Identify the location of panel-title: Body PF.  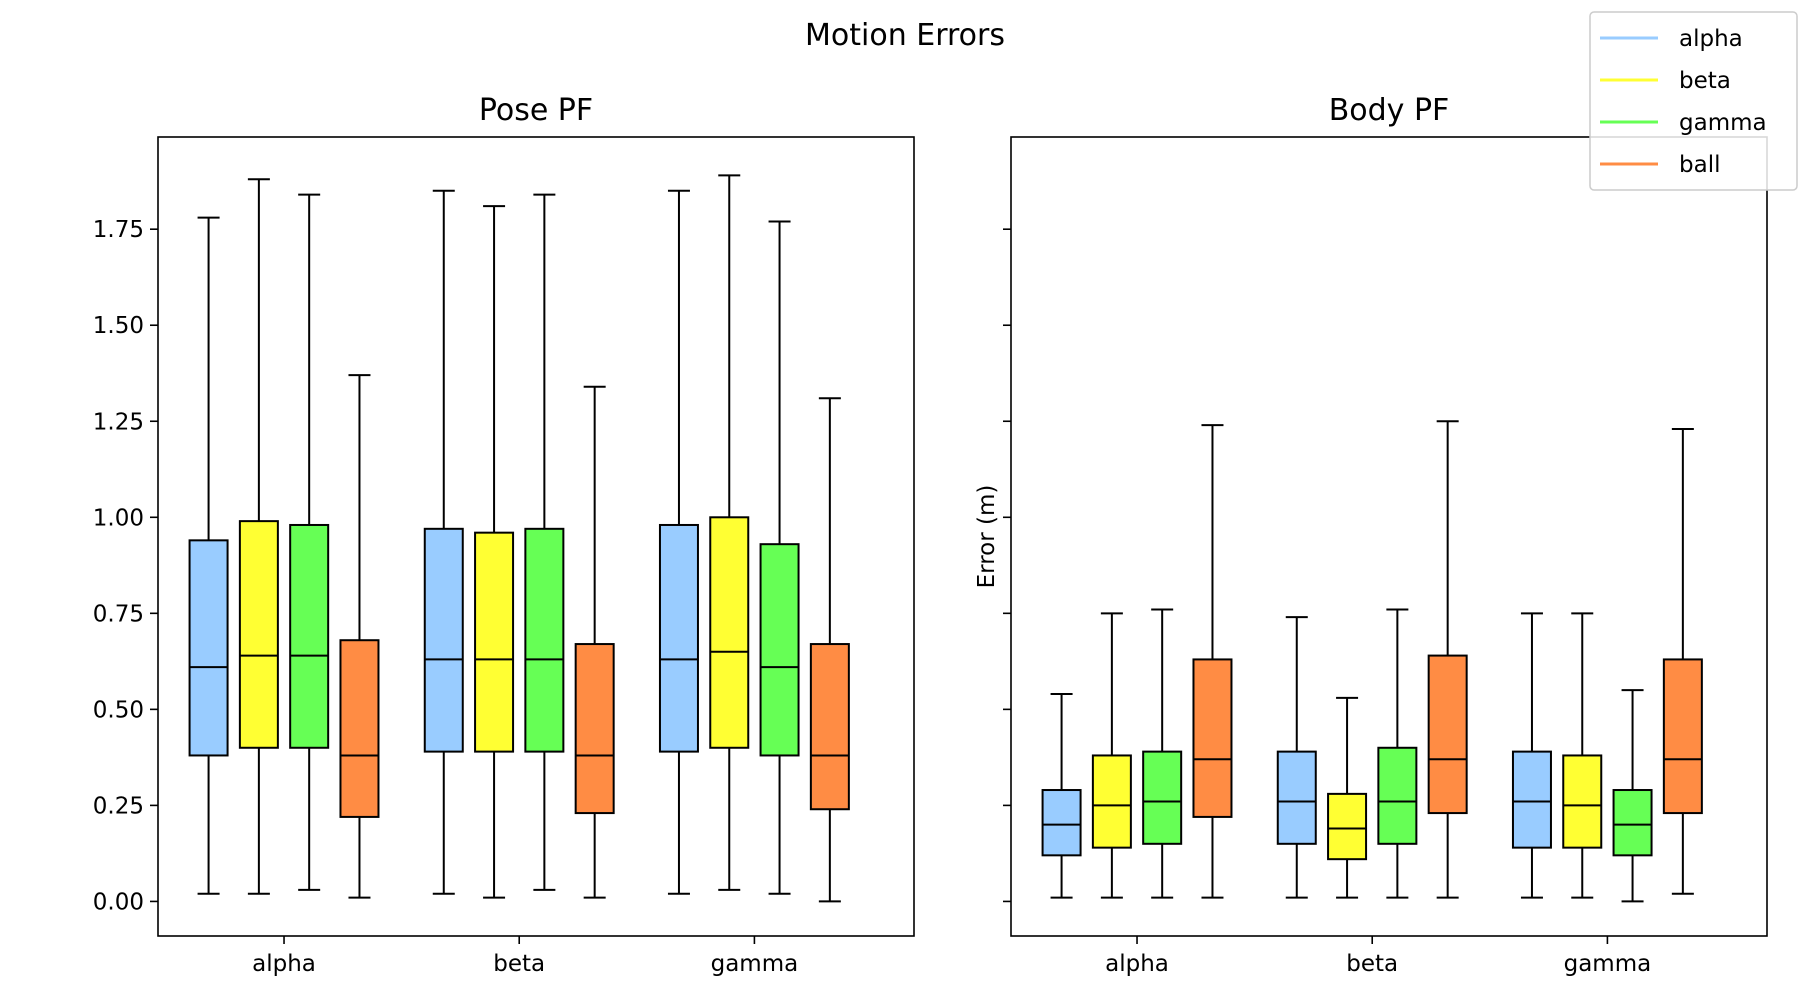
(1389, 110).